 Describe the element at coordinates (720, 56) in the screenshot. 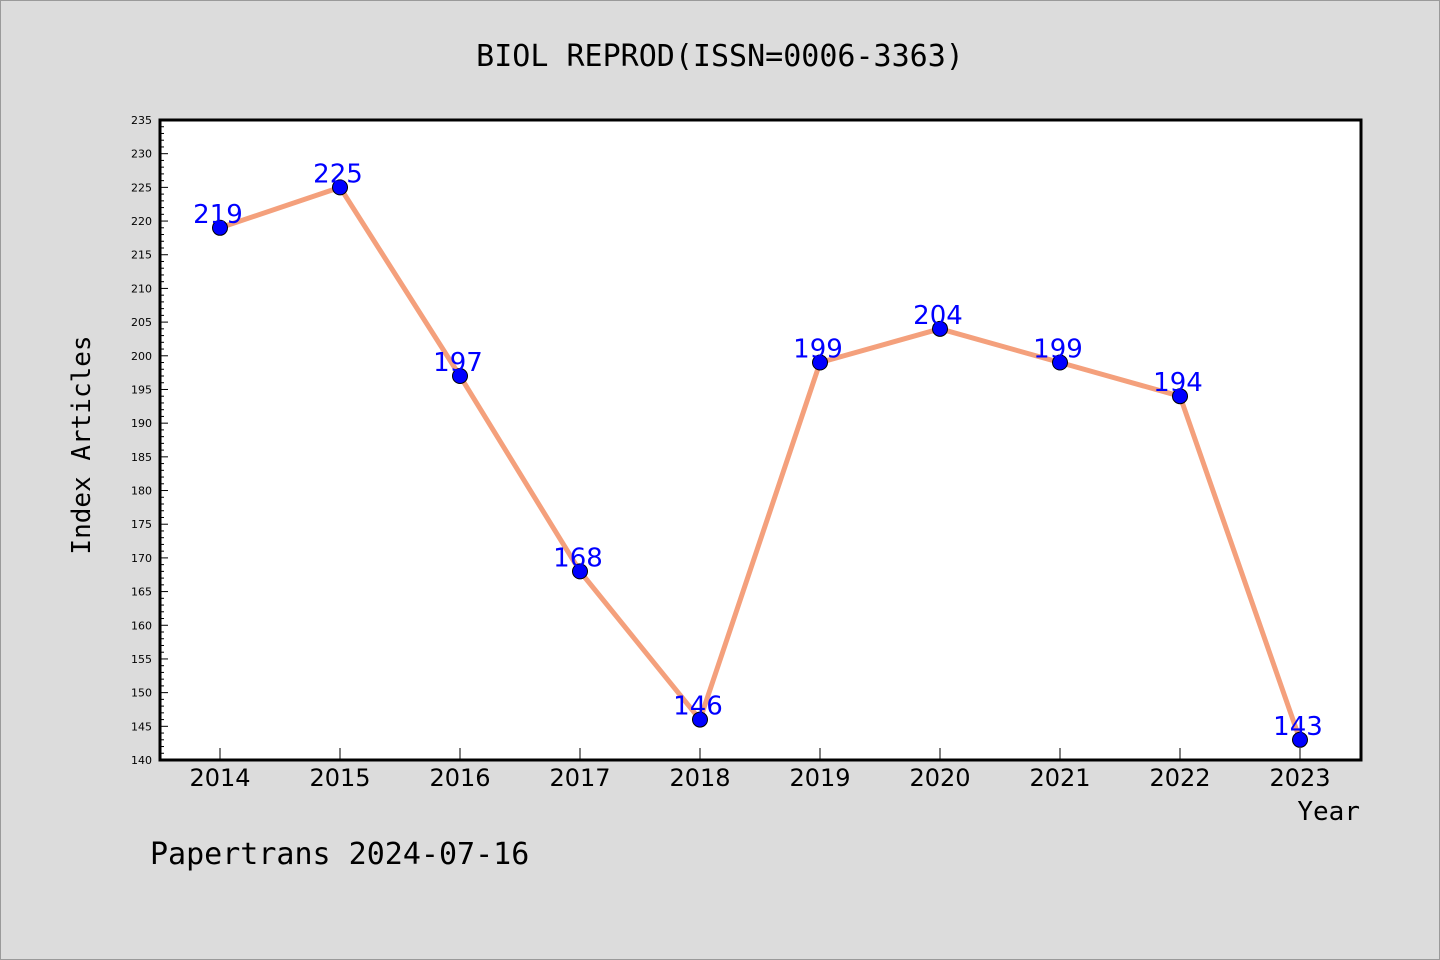

I see `chart-title: BIOL REPROD(ISSN=0006-3363)` at that location.